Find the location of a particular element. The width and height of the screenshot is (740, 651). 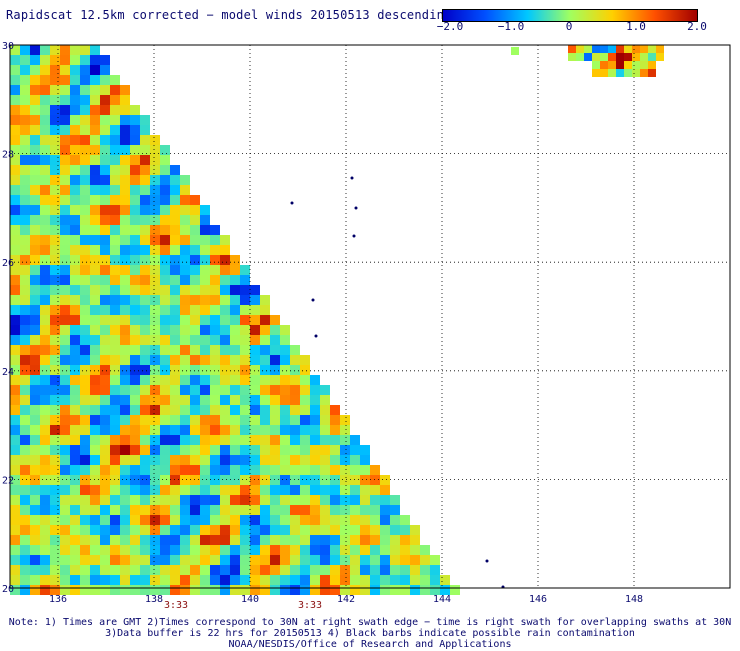

island-marker is located at coordinates (292, 203).